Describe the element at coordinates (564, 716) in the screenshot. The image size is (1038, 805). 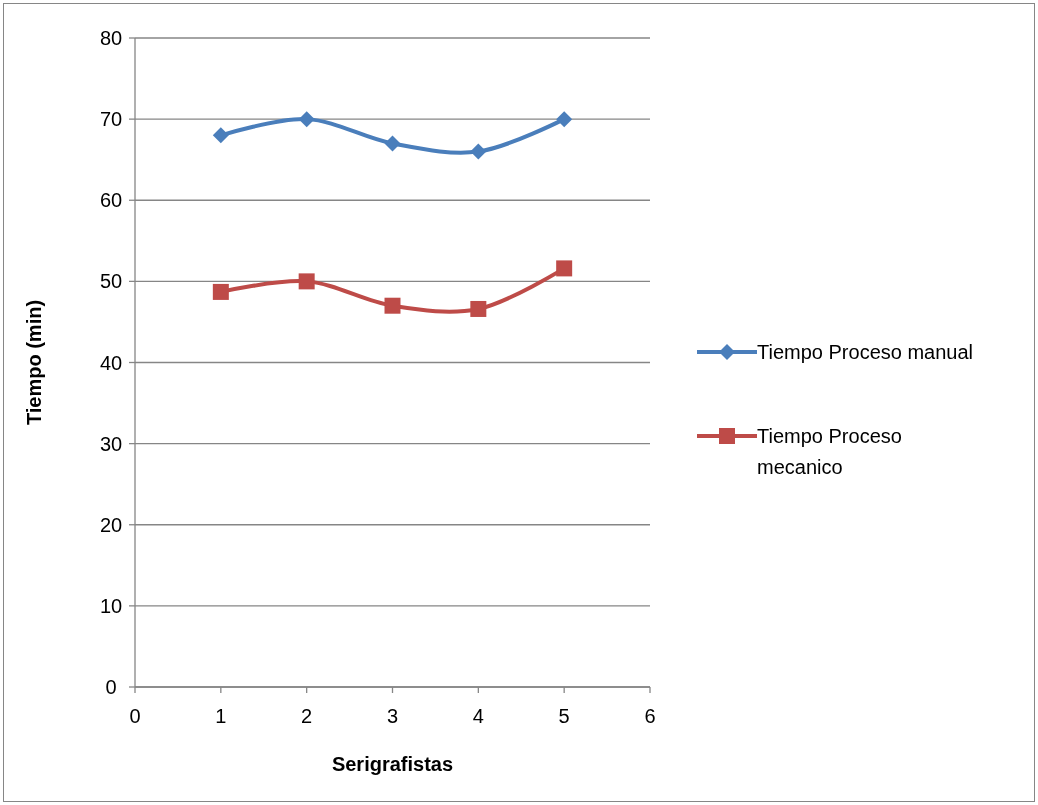
I see `x-tick-label: 5` at that location.